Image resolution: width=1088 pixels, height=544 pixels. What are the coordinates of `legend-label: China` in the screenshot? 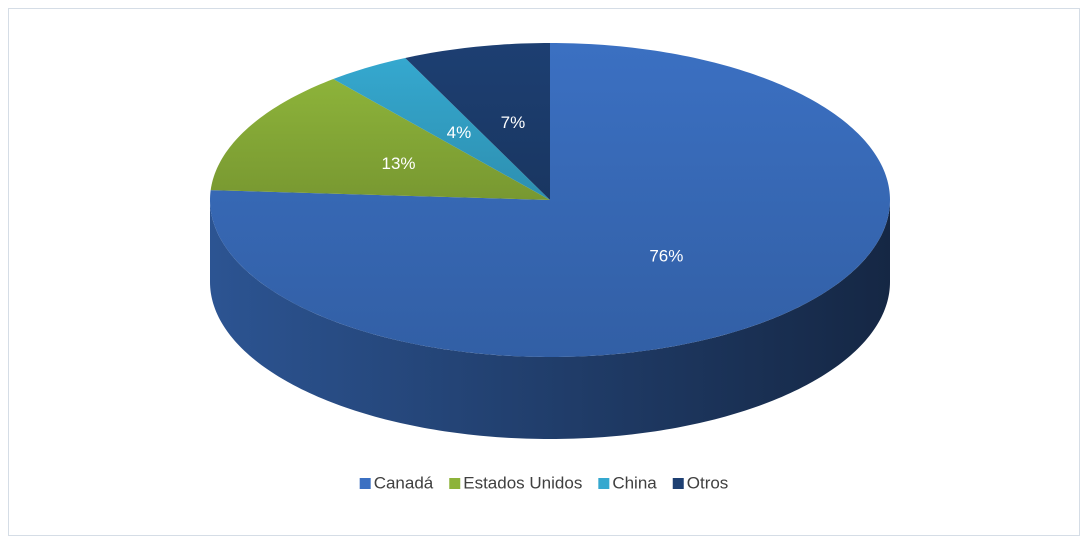 It's located at (634, 482).